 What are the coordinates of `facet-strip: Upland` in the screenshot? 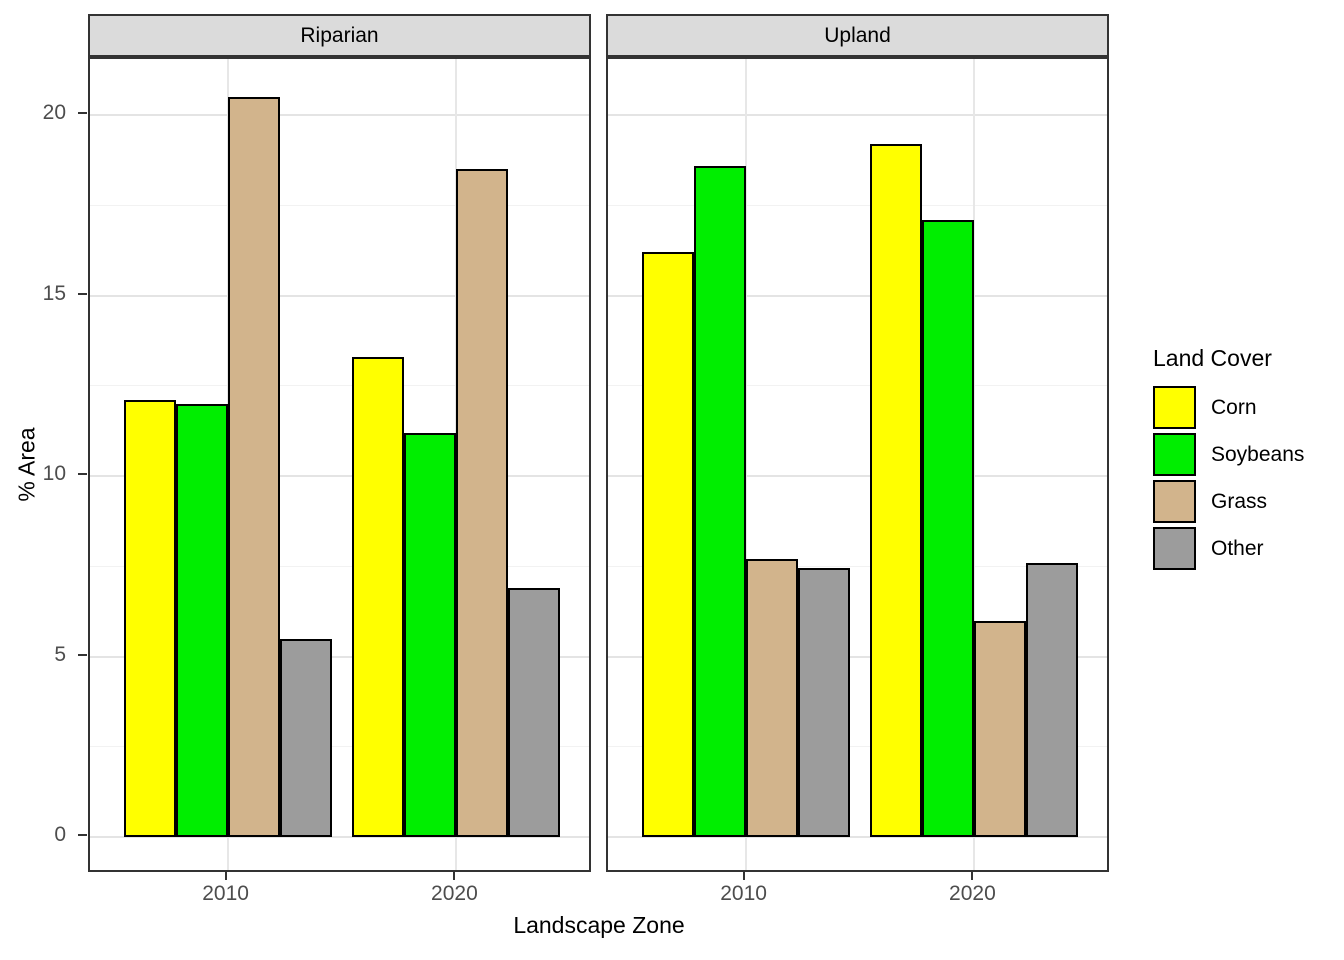 It's located at (857, 35).